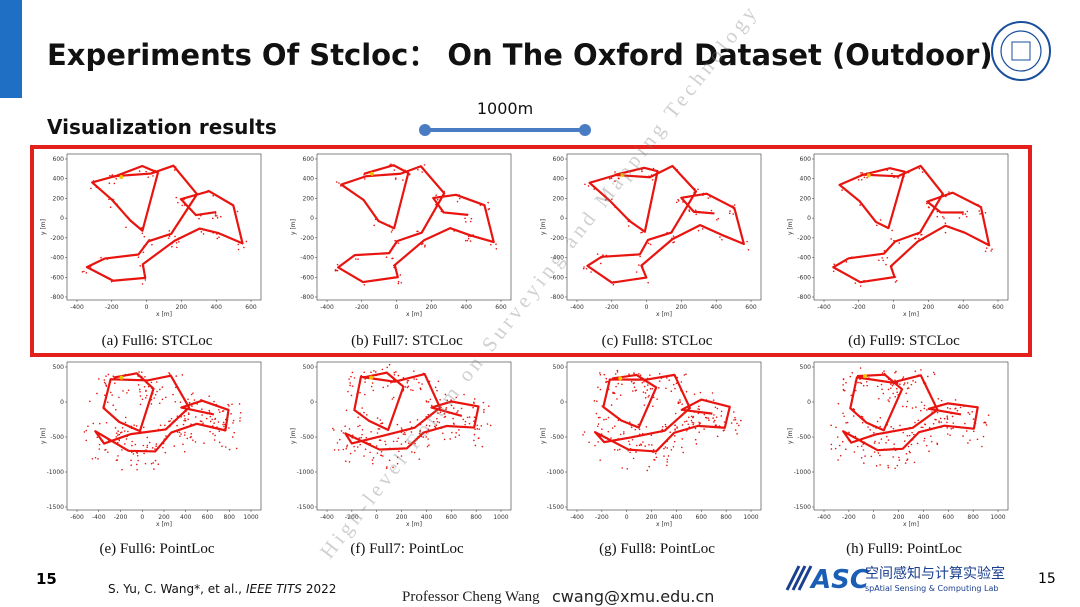  Describe the element at coordinates (662, 413) in the screenshot. I see `trajectory` at that location.